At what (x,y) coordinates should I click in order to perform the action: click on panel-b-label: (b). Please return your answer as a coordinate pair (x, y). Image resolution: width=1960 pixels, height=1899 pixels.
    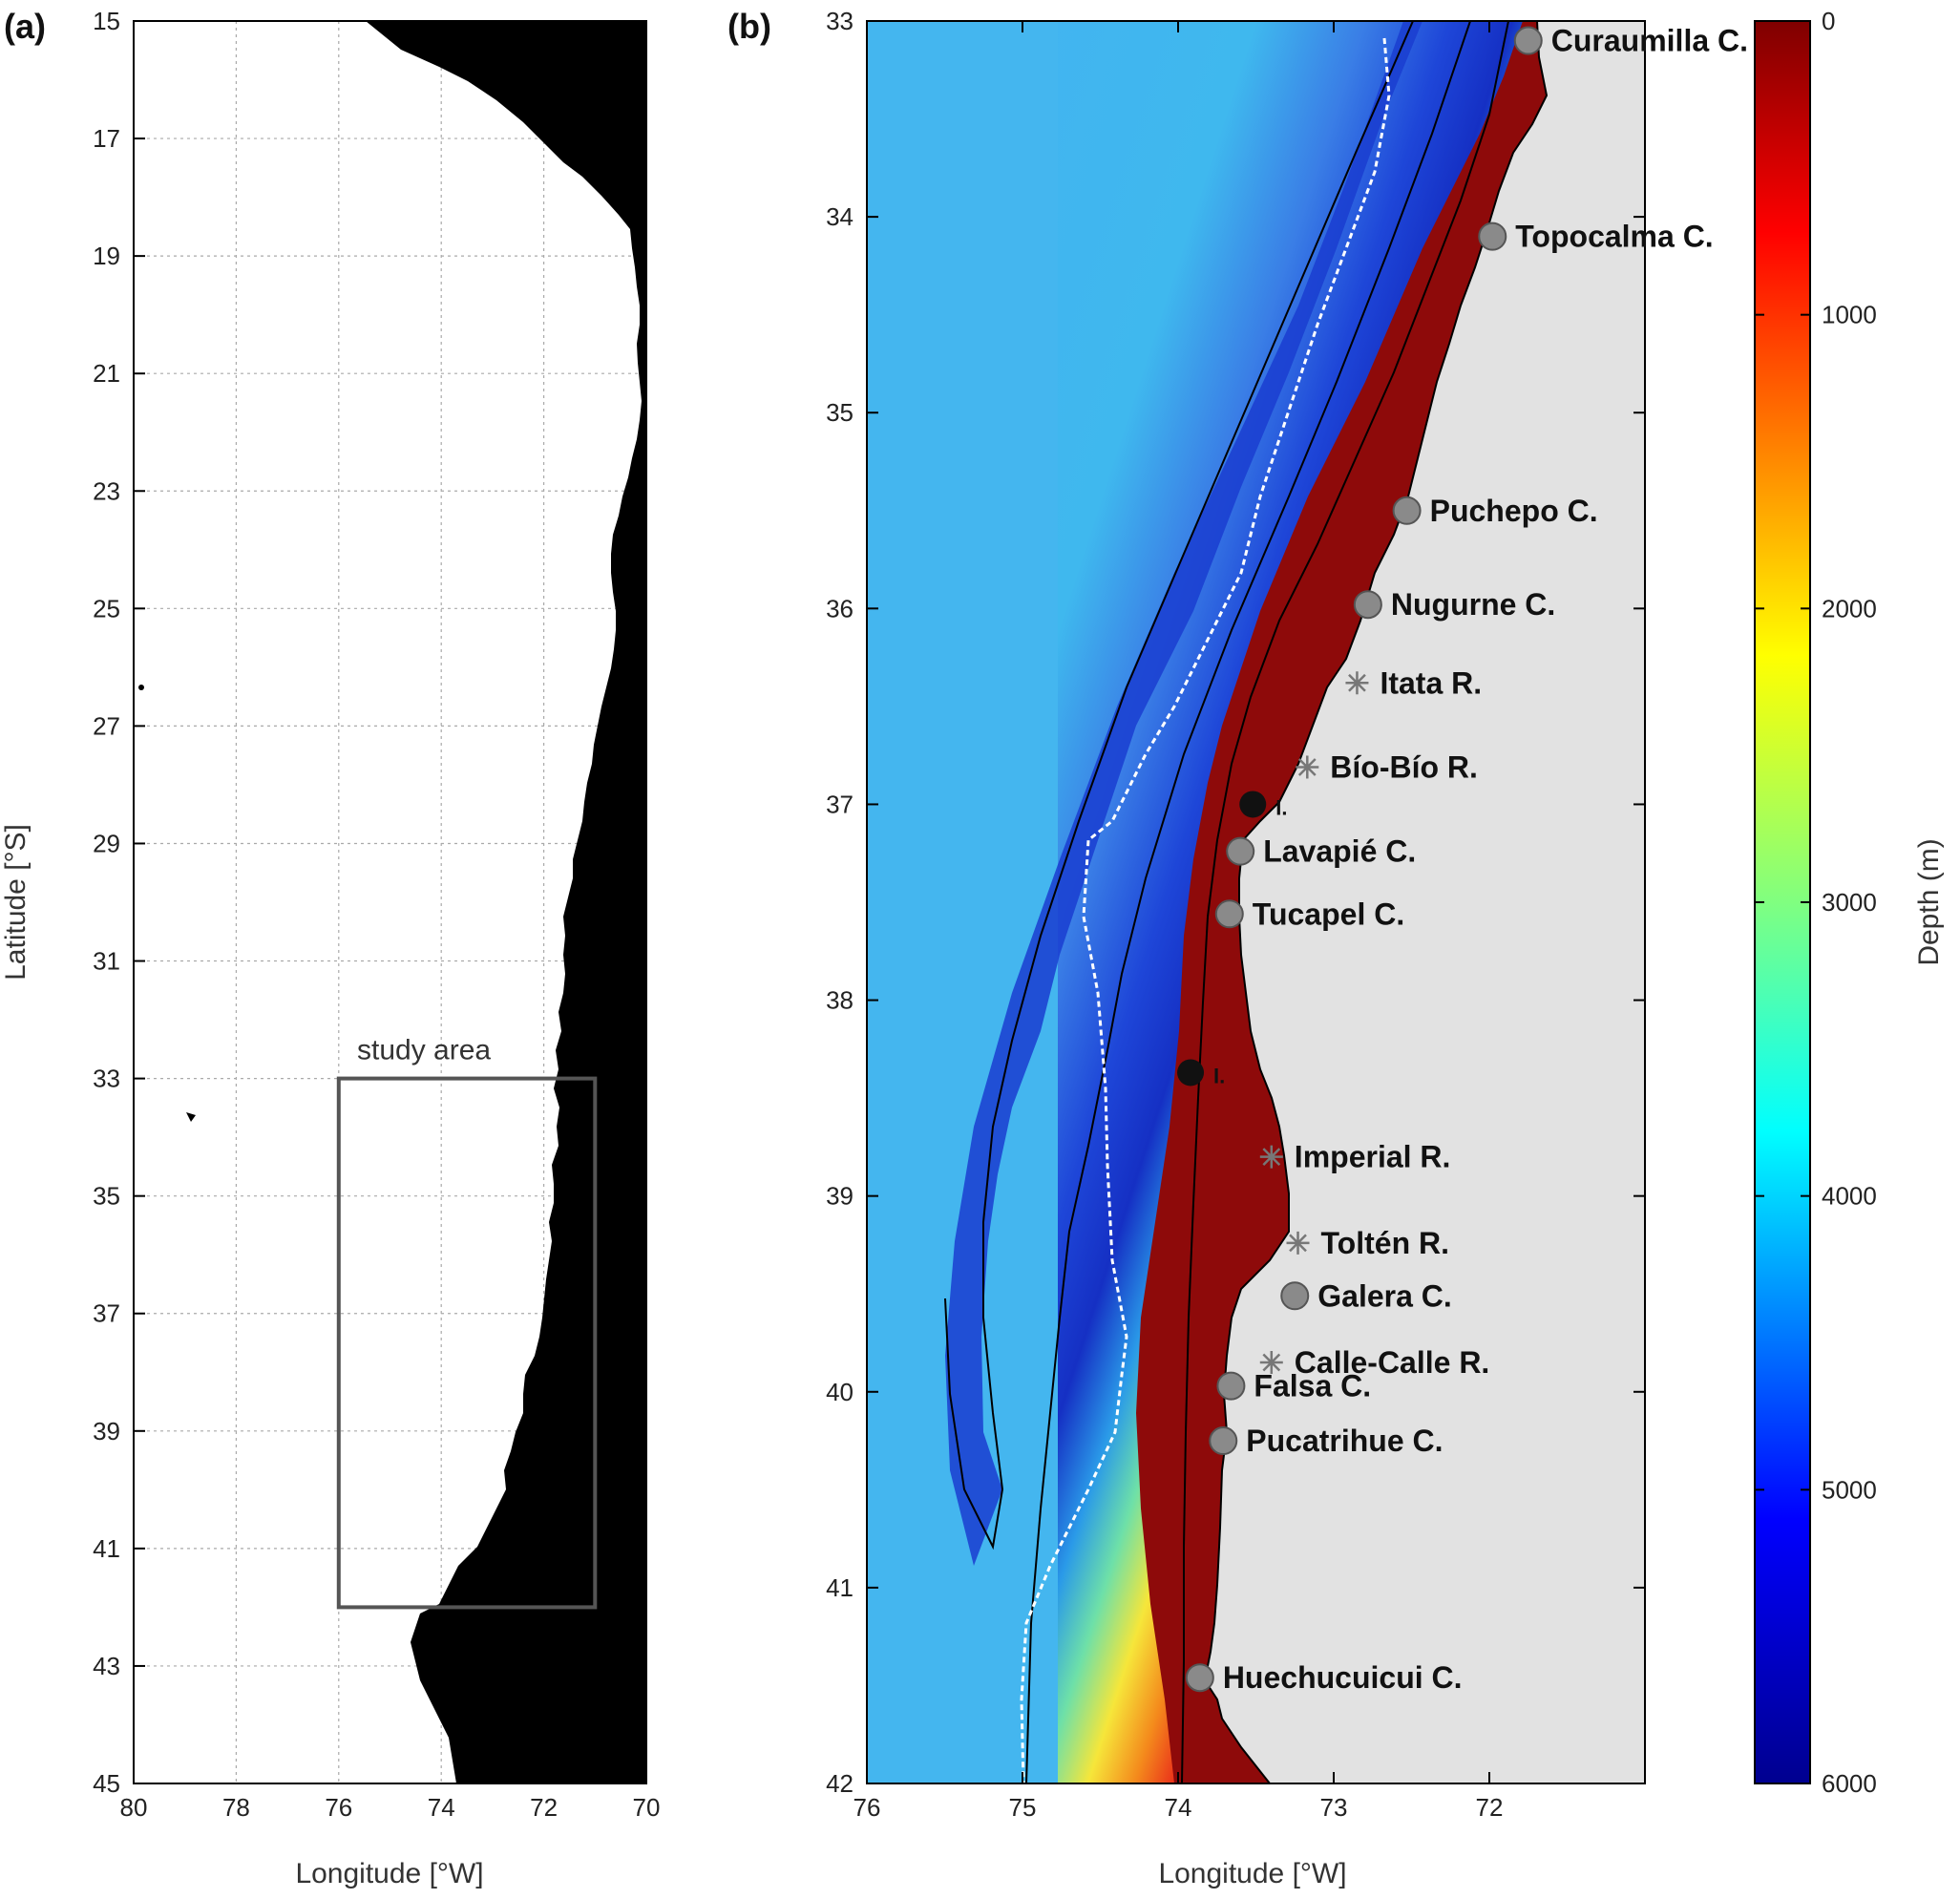
    Looking at the image, I should click on (749, 27).